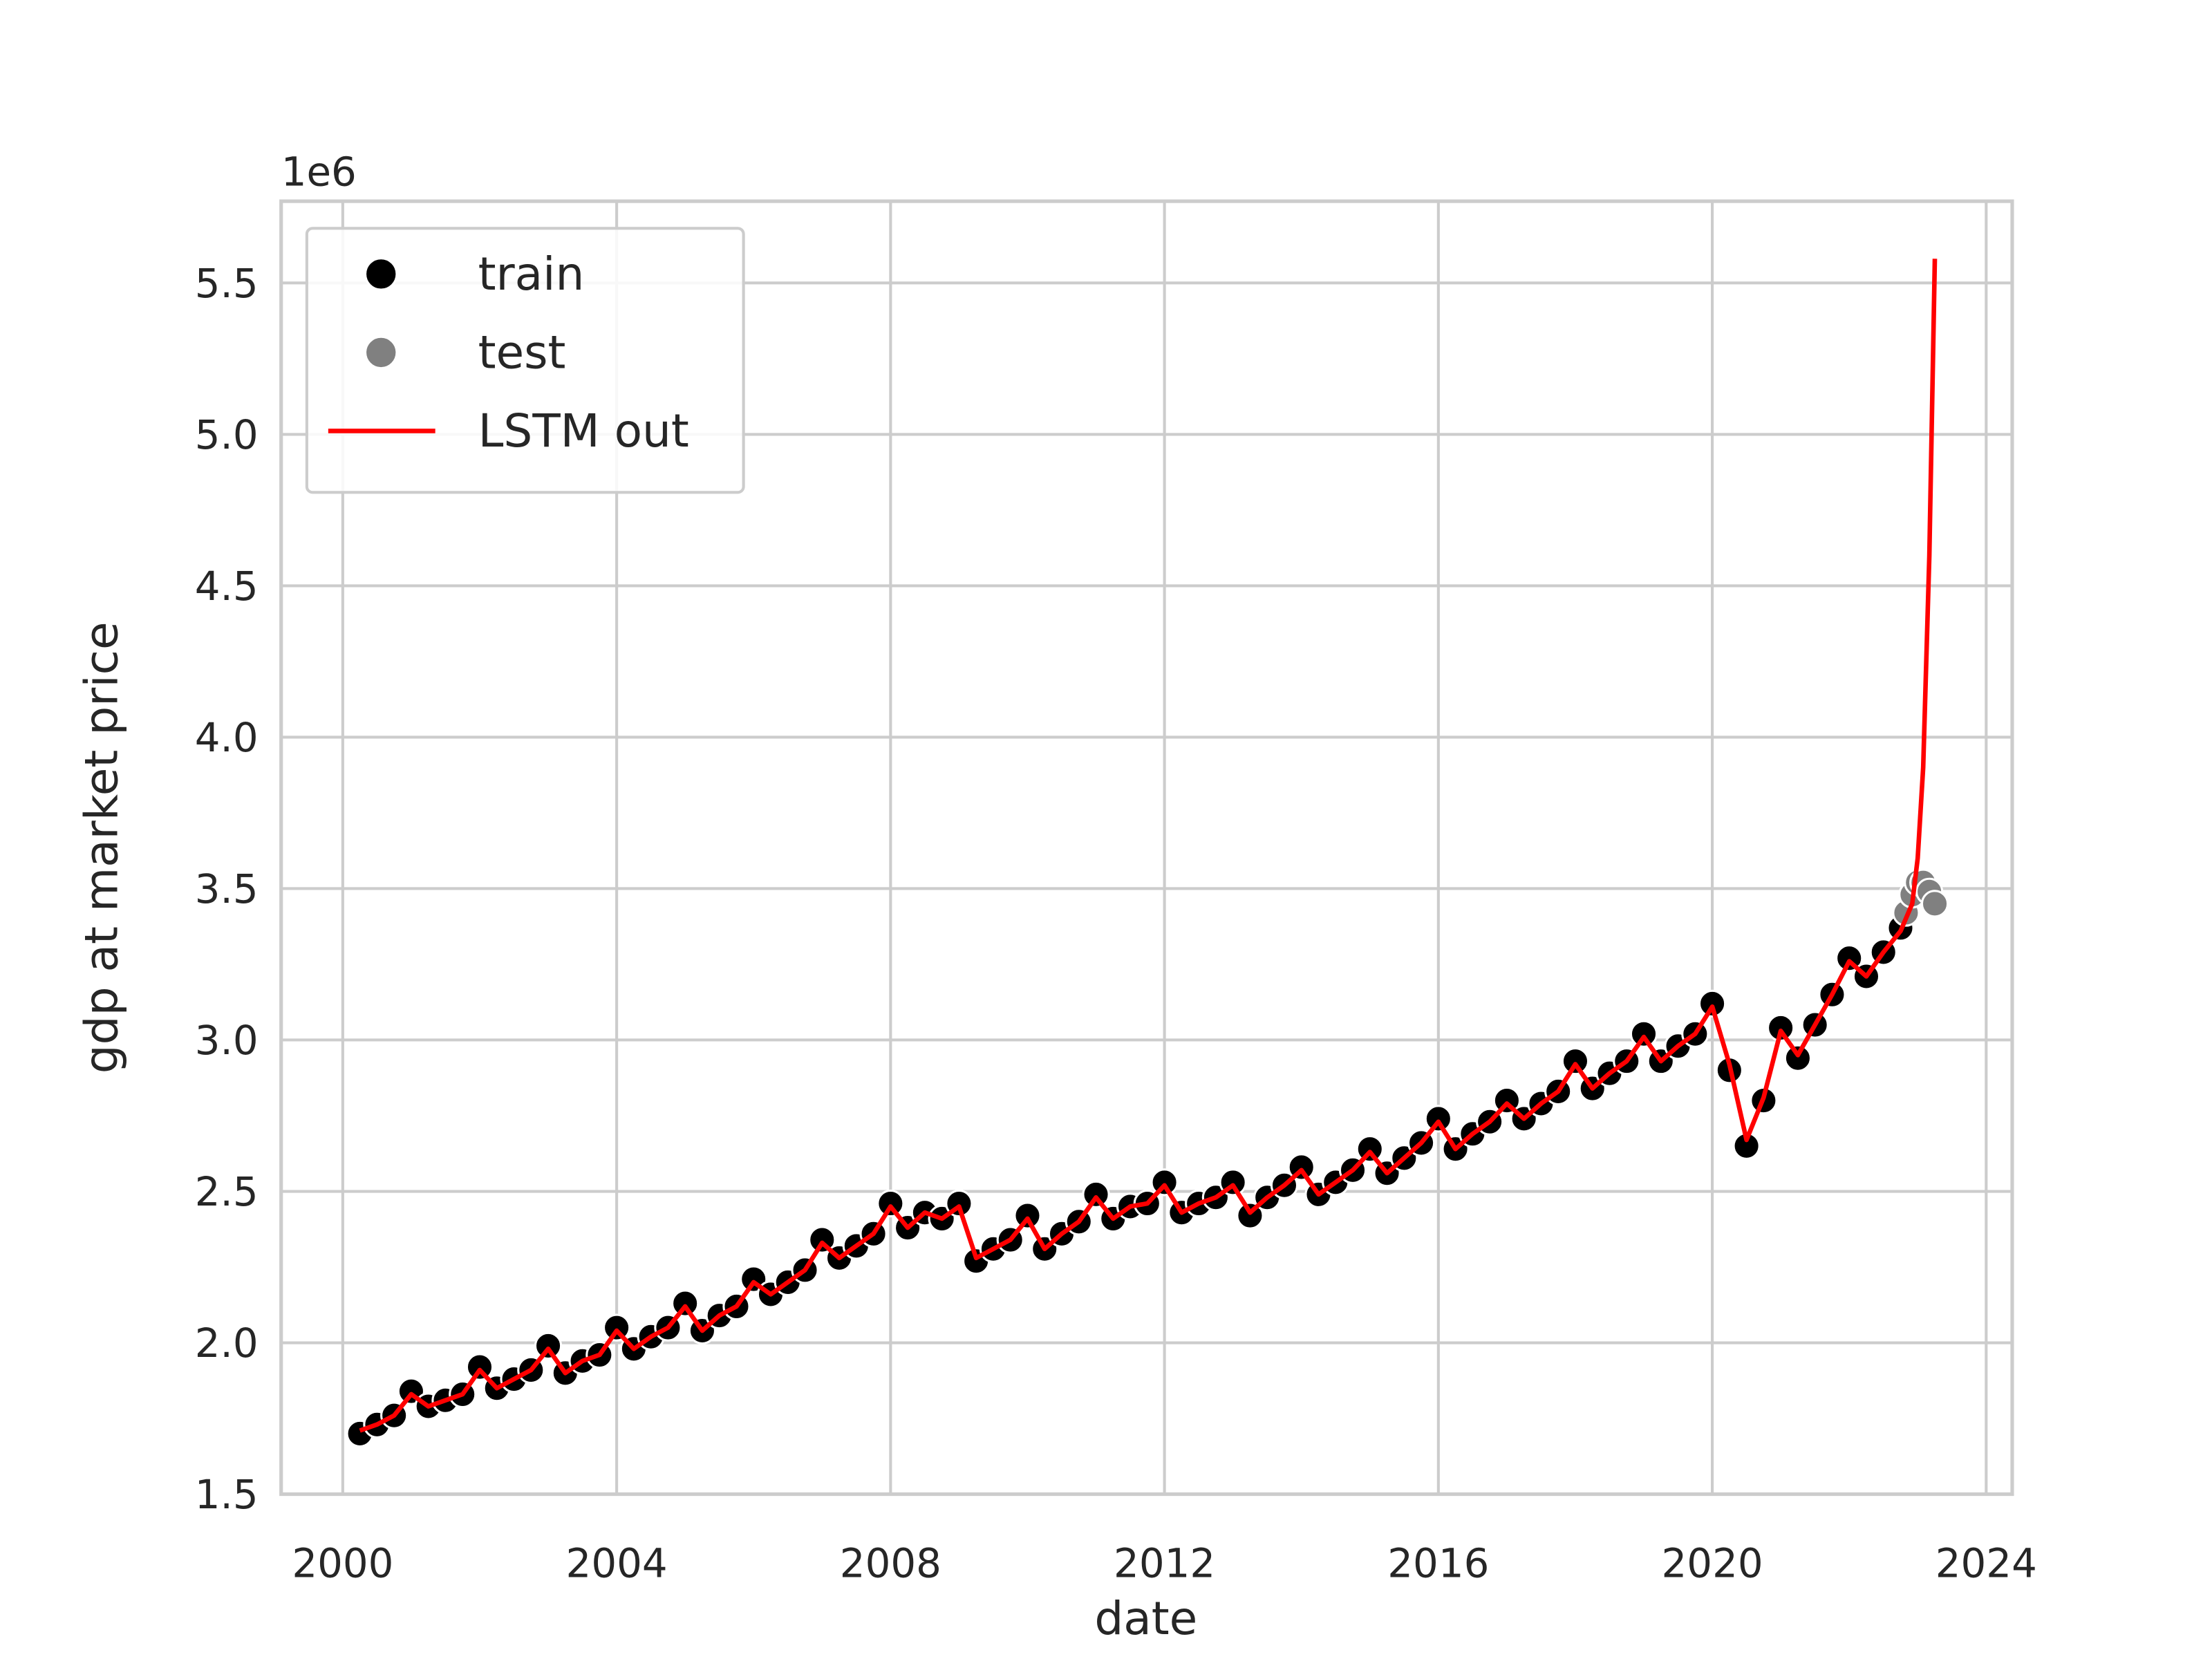 The width and height of the screenshot is (2212, 1659). Describe the element at coordinates (583, 431) in the screenshot. I see `legend-label: LSTM out` at that location.